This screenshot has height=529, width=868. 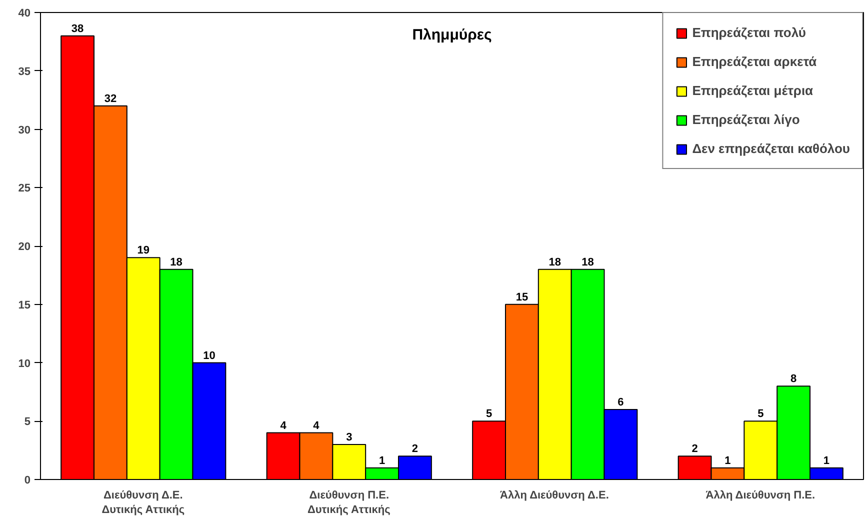 What do you see at coordinates (110, 98) in the screenshot?
I see `data-label: 32` at bounding box center [110, 98].